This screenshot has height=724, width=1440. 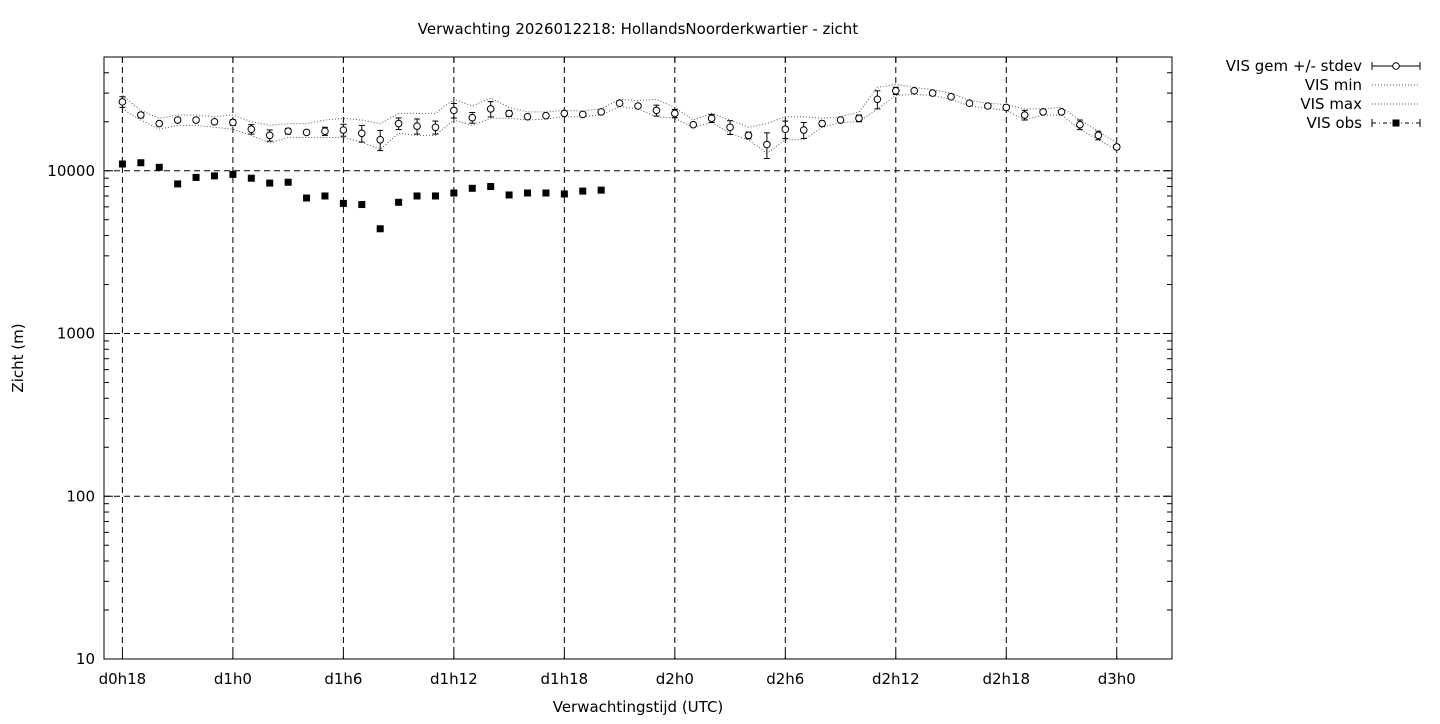 What do you see at coordinates (1331, 104) in the screenshot?
I see `legend-label: VIS max` at bounding box center [1331, 104].